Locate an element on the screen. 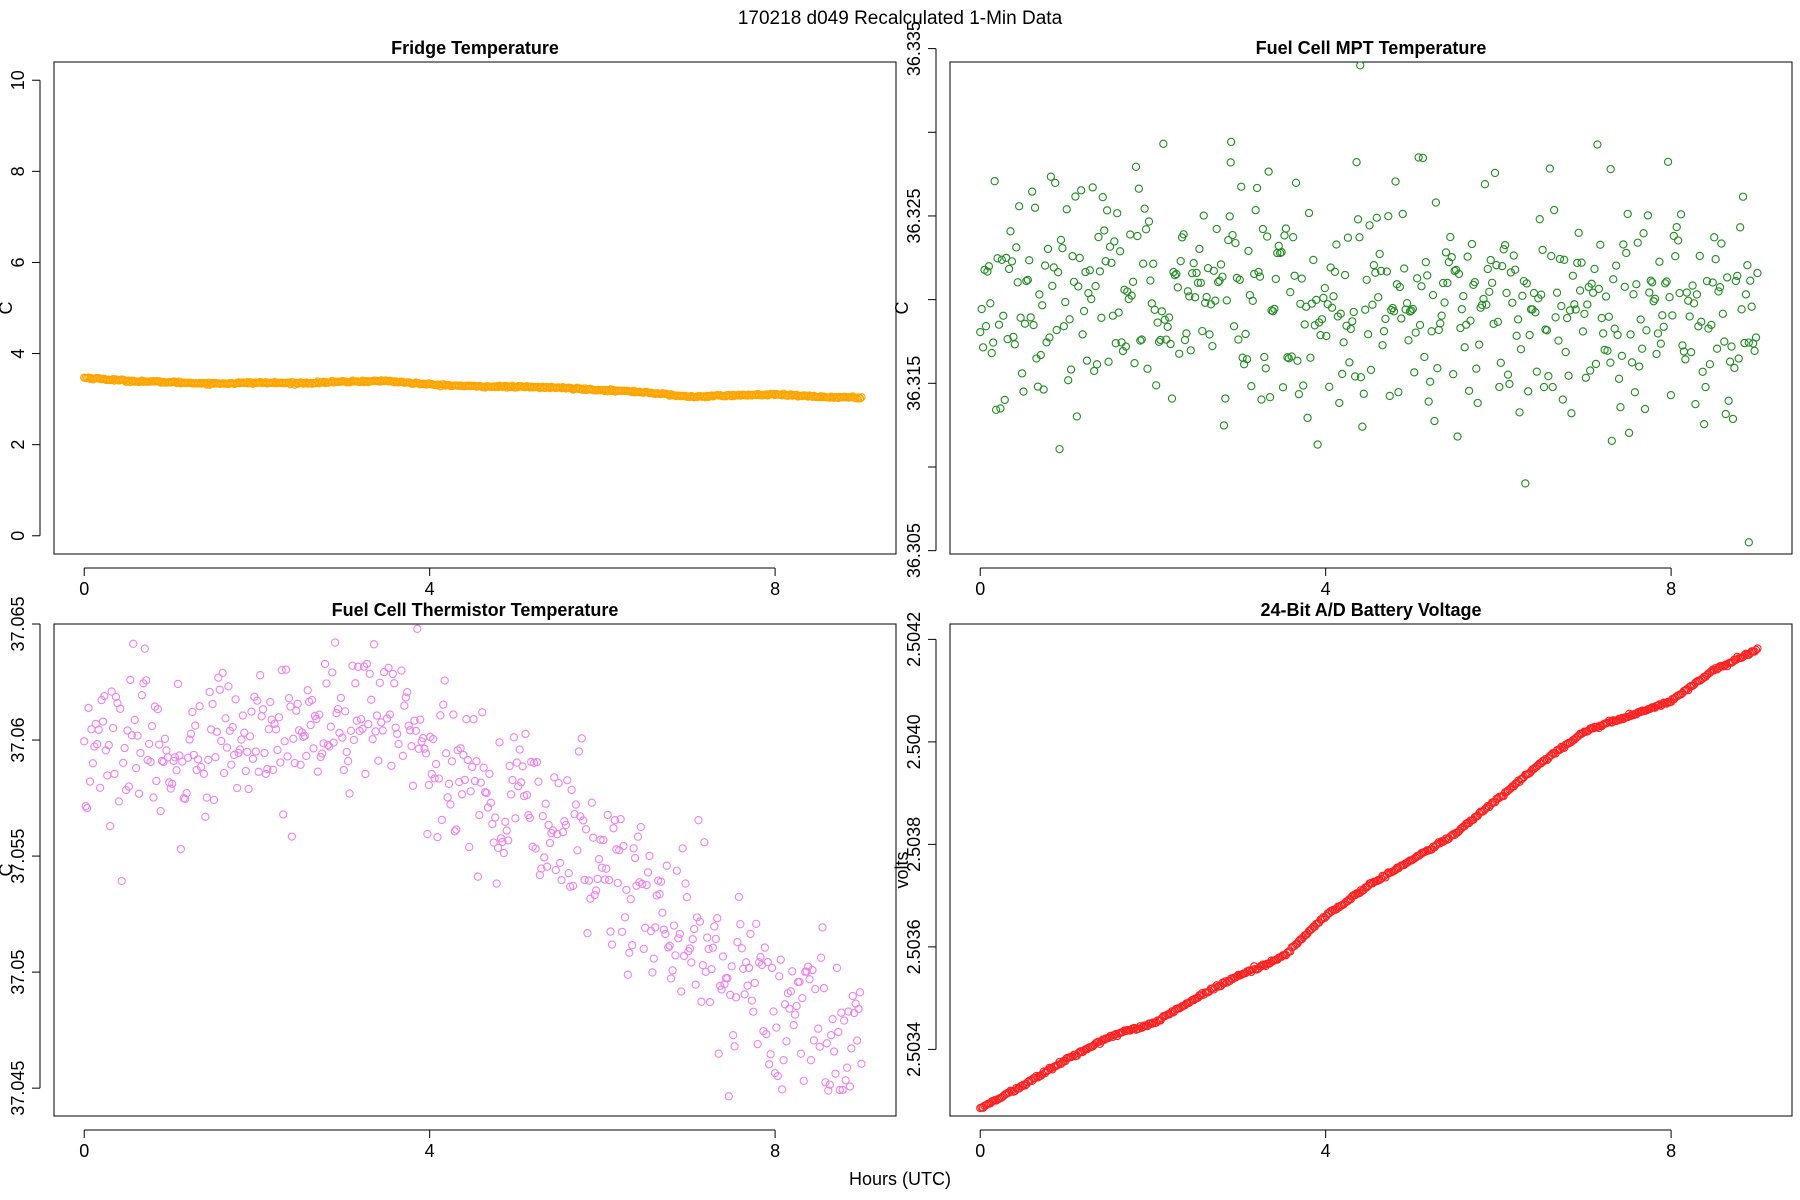  x-tick-label: 4 is located at coordinates (1326, 589).